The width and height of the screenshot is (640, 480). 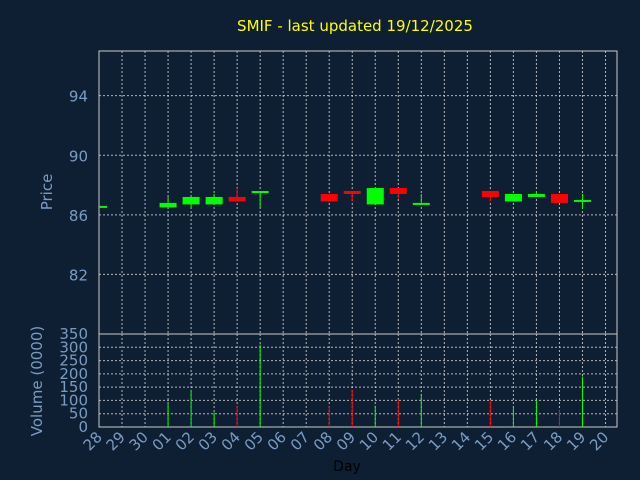 What do you see at coordinates (78, 216) in the screenshot?
I see `price-tick-label: 86` at bounding box center [78, 216].